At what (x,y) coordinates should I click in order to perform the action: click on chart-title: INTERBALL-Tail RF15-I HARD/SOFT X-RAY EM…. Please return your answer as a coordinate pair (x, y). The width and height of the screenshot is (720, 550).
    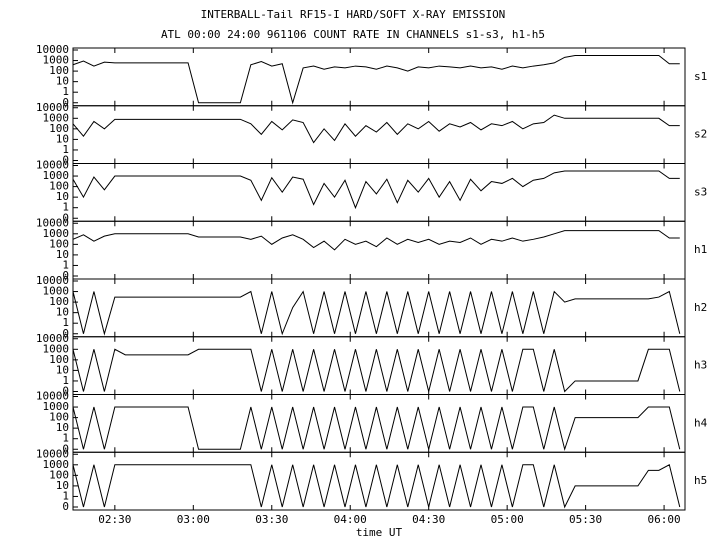
    Looking at the image, I should click on (353, 14).